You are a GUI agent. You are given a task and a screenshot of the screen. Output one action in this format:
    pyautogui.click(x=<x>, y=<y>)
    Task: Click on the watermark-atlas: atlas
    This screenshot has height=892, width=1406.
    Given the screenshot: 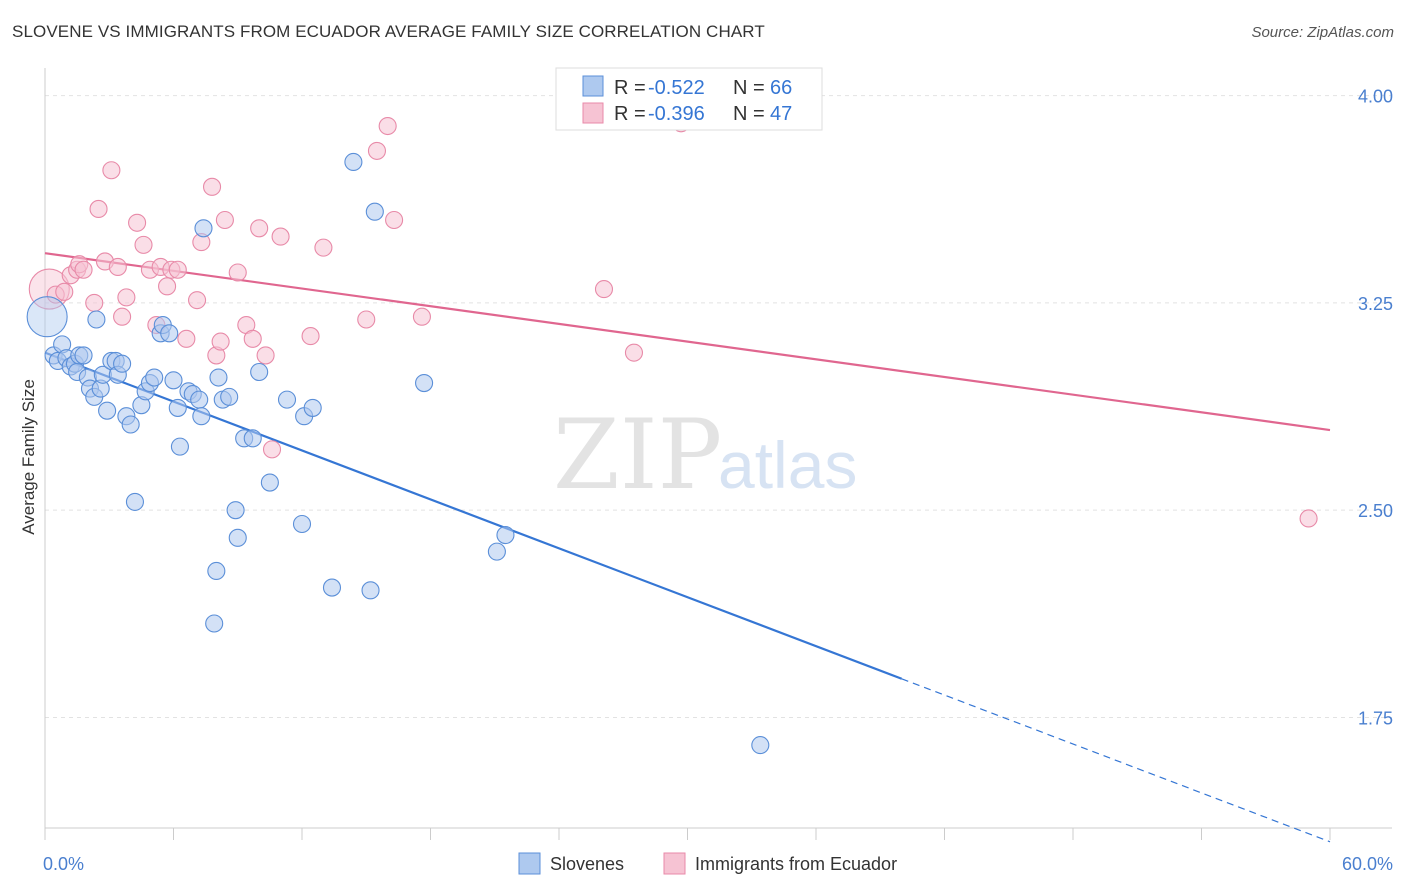 What is the action you would take?
    pyautogui.click(x=787, y=465)
    